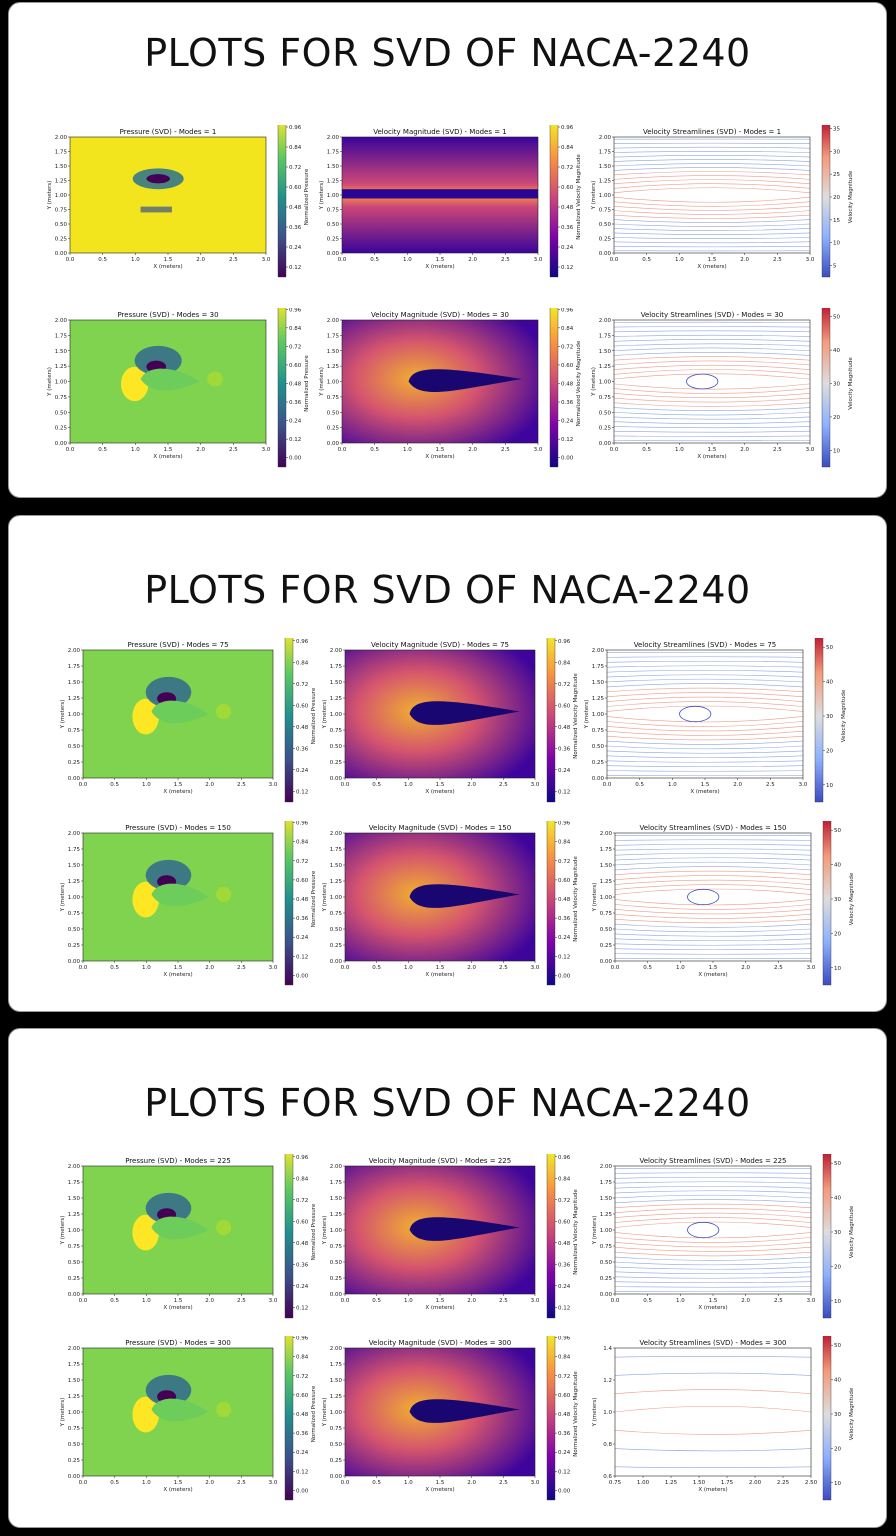 Image resolution: width=896 pixels, height=1536 pixels. Describe the element at coordinates (440, 645) in the screenshot. I see `plot-title: Velocity Magnitude (SVD) - Modes = 75` at that location.